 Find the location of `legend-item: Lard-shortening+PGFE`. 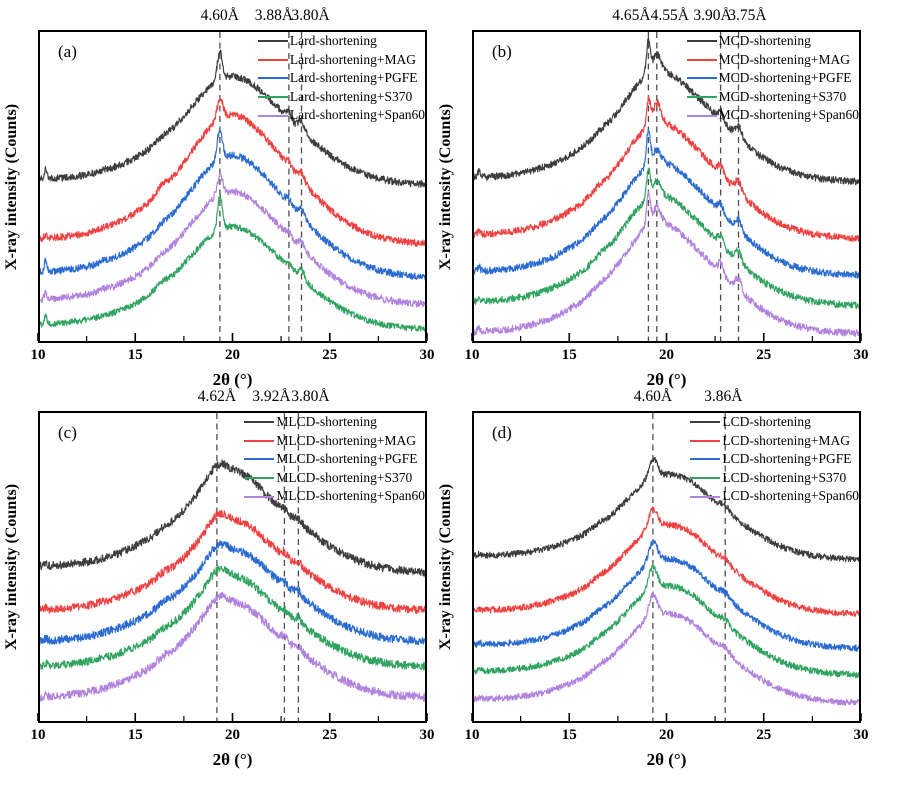

legend-item: Lard-shortening+PGFE is located at coordinates (341, 78).